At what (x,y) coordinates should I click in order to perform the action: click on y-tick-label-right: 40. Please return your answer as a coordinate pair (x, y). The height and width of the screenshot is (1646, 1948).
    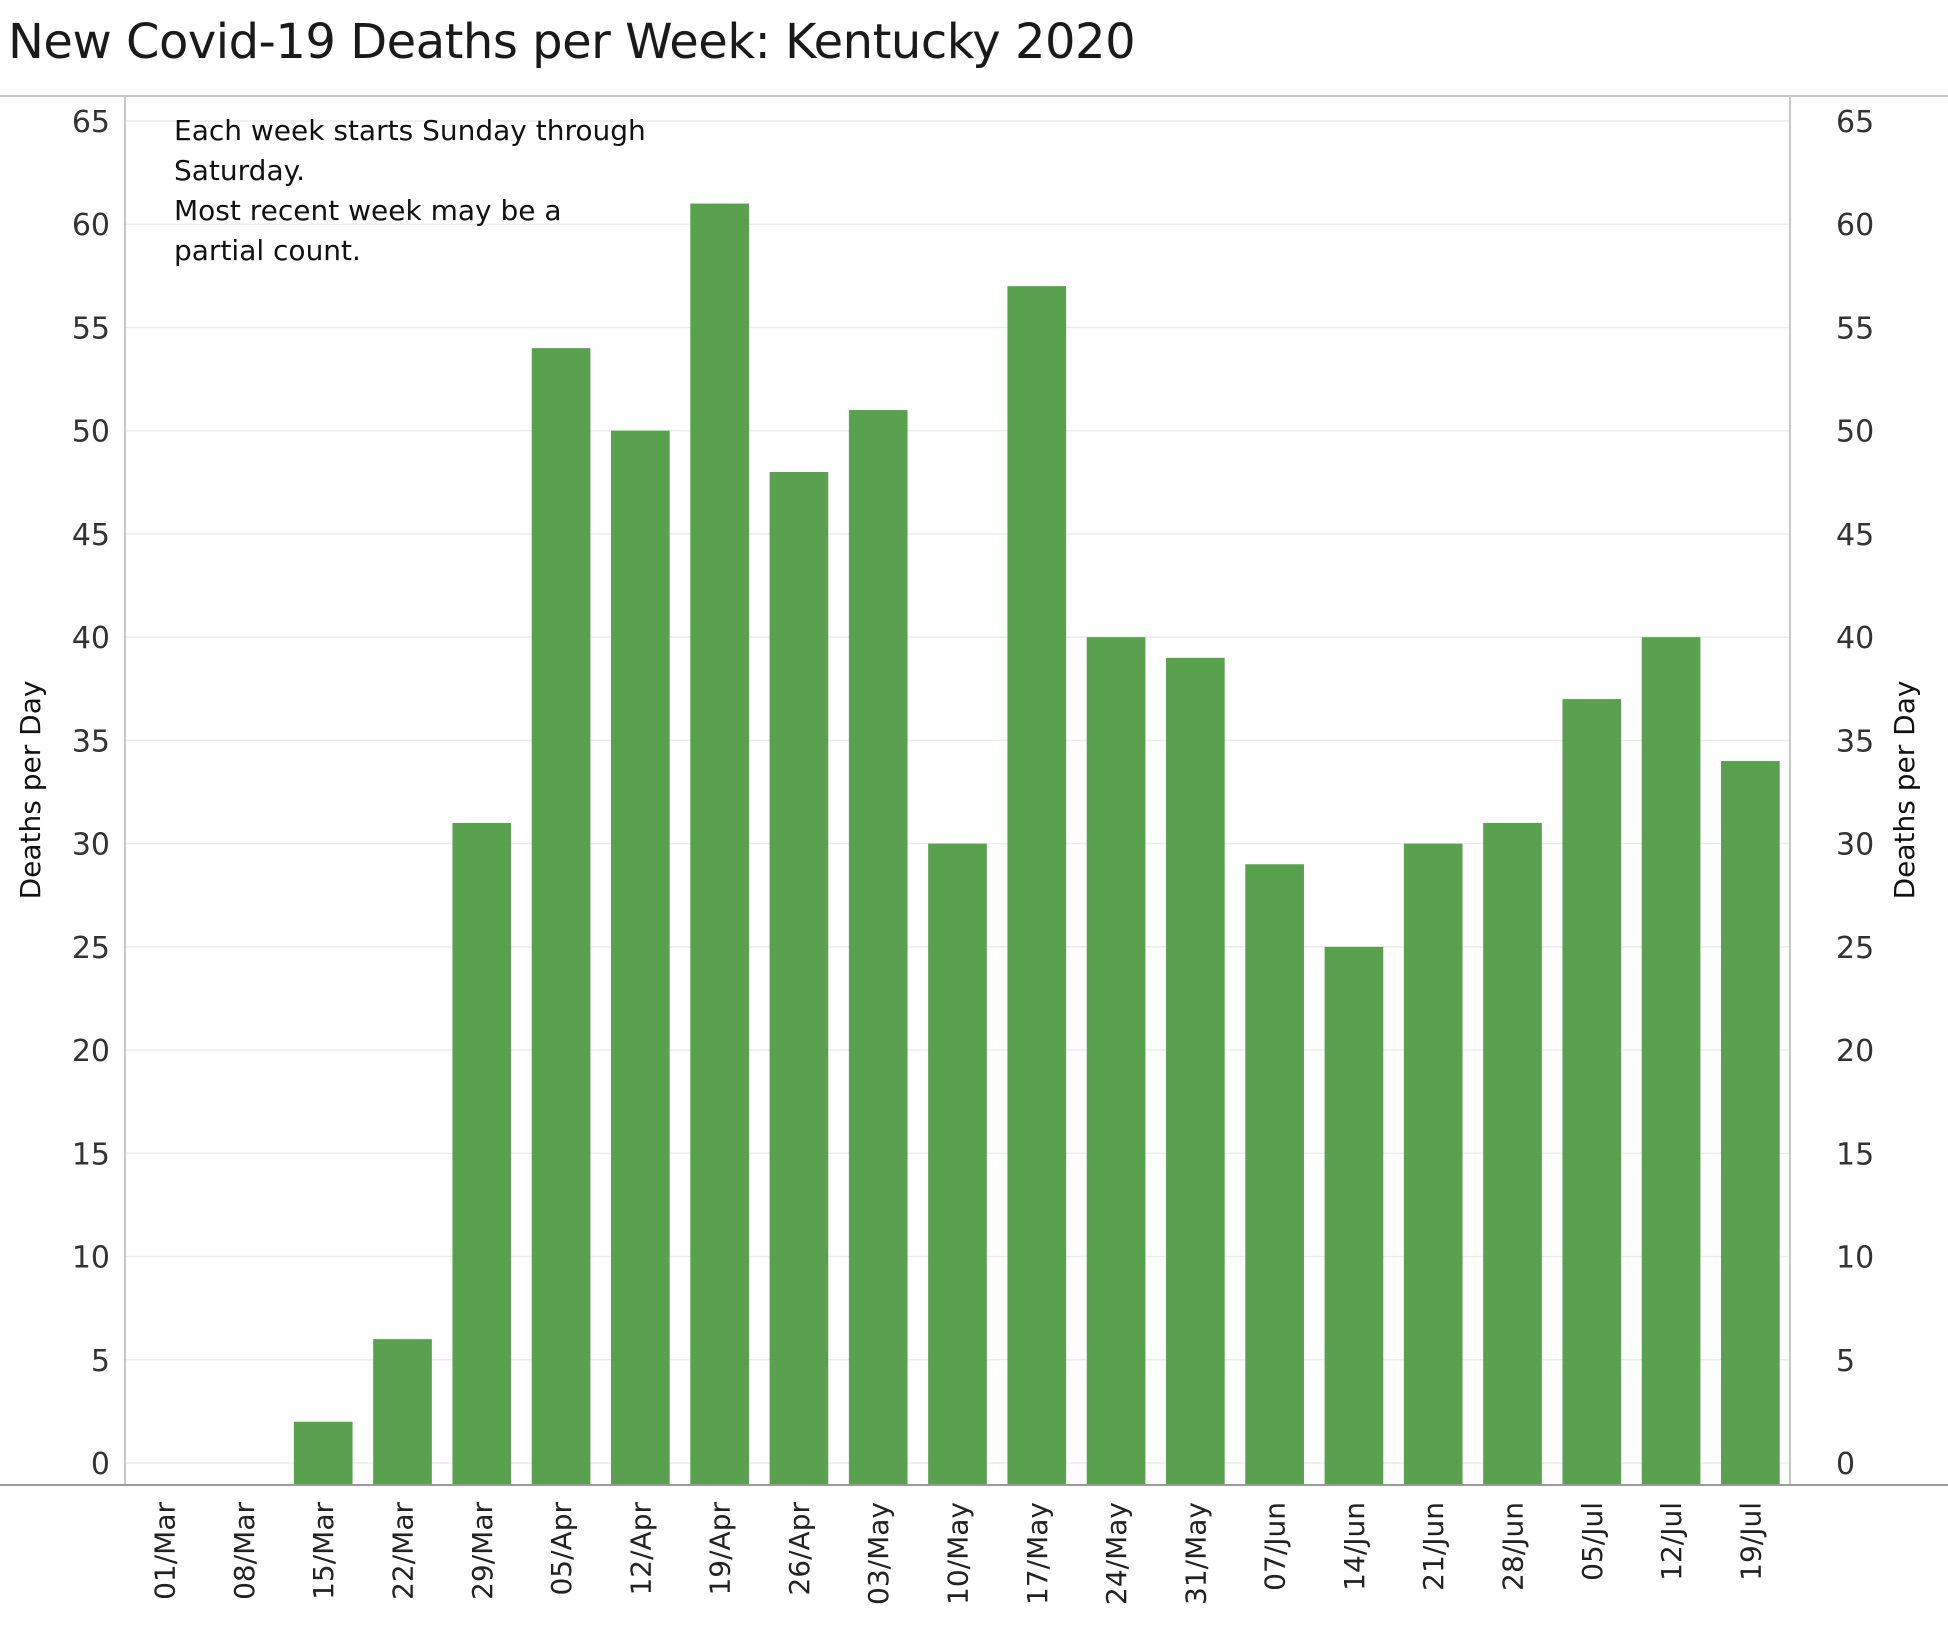
    Looking at the image, I should click on (1855, 638).